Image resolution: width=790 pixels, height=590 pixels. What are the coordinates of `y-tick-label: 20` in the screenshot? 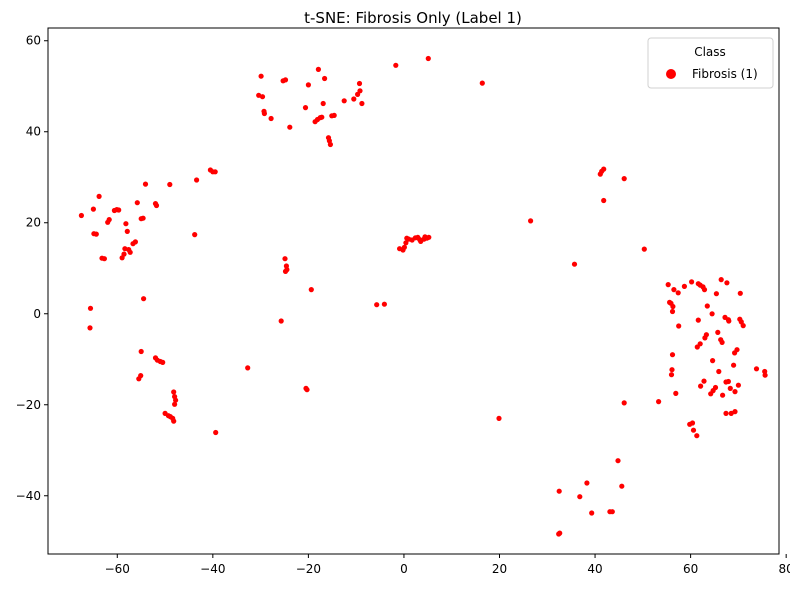 It's located at (33, 223).